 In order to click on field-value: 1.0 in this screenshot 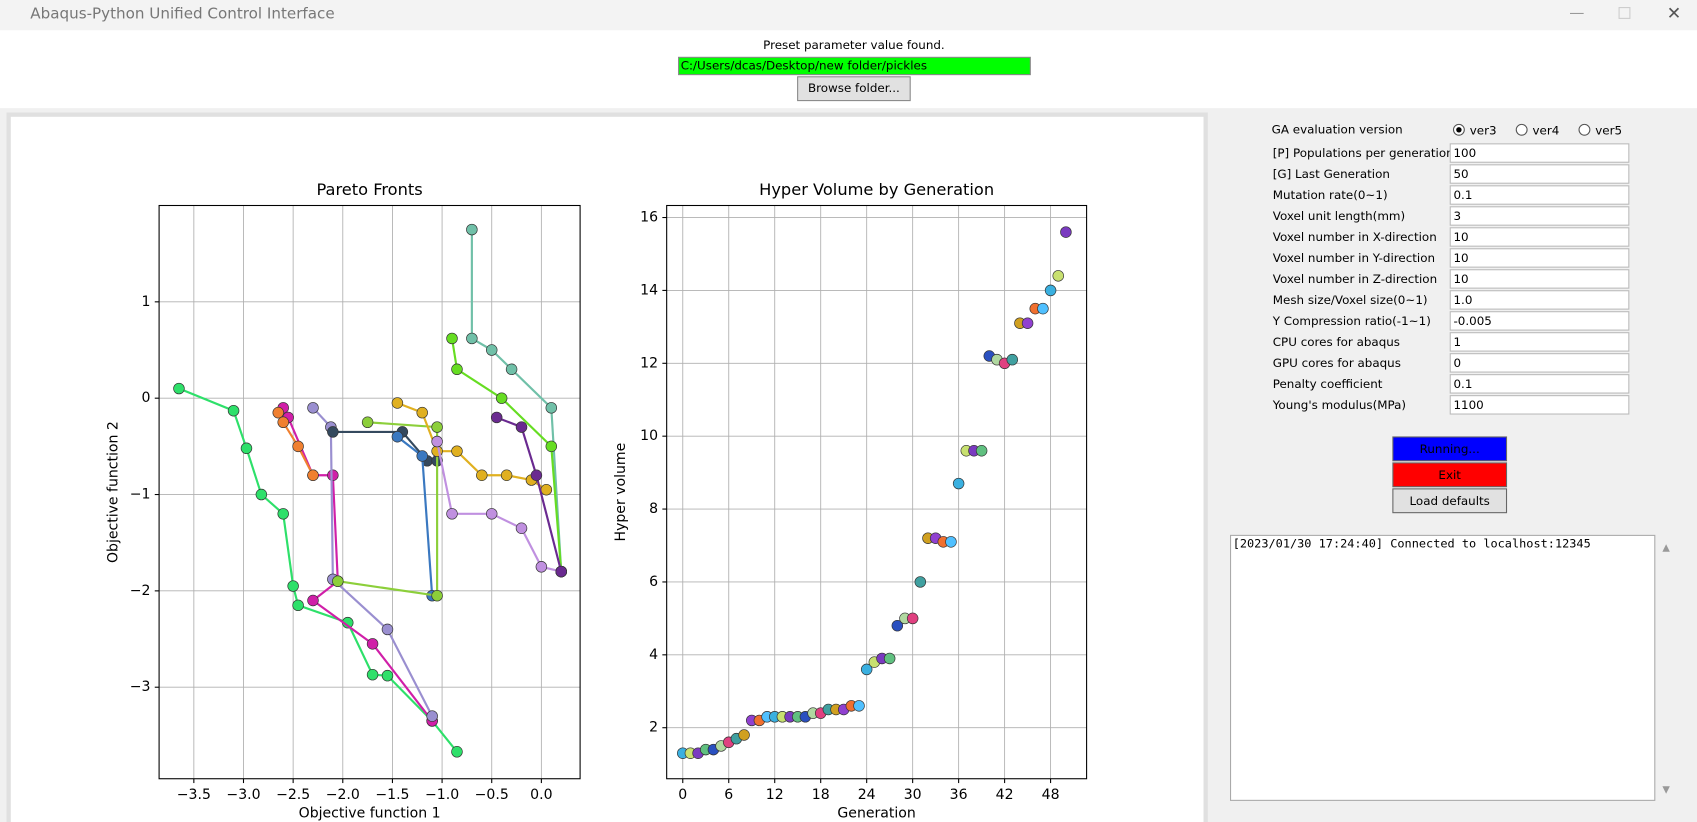, I will do `click(1462, 300)`.